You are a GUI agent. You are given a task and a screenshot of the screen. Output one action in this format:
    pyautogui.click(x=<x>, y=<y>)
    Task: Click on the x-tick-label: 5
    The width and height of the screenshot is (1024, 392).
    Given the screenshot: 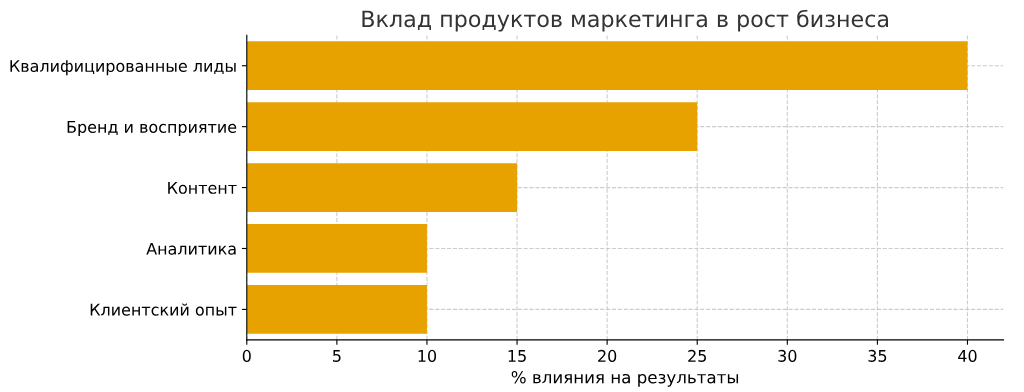 What is the action you would take?
    pyautogui.click(x=337, y=356)
    